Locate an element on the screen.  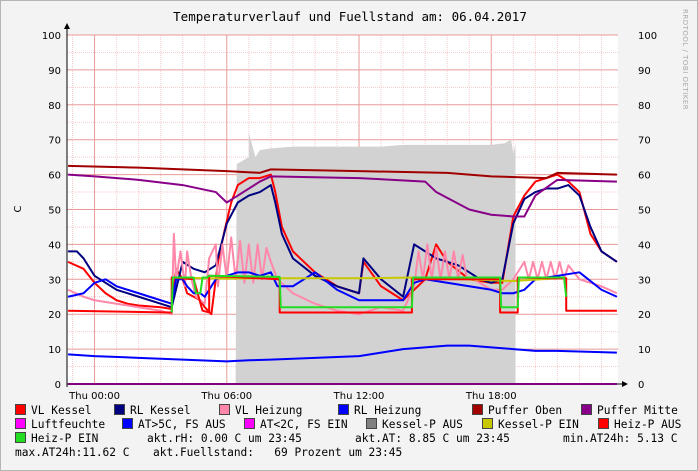
y-tick-label-left: 90 is located at coordinates (54, 71).